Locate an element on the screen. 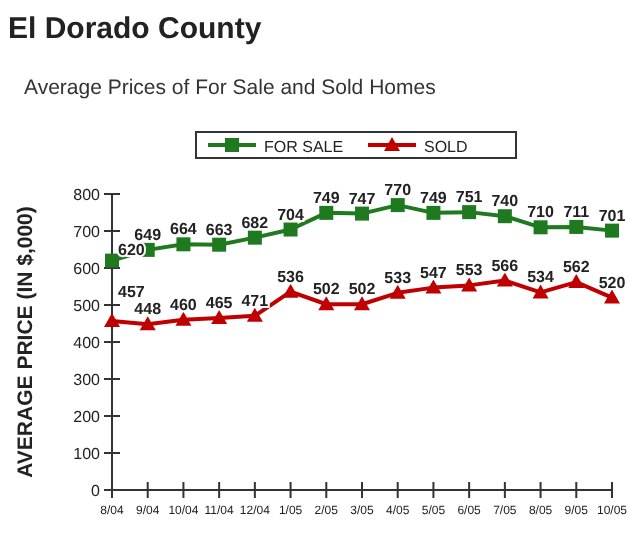  data-label: 457 is located at coordinates (132, 291).